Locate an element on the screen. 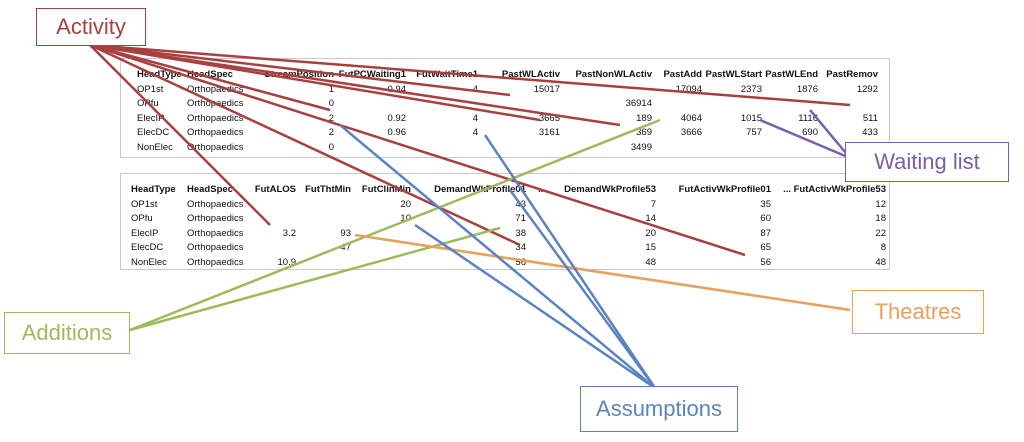 The image size is (1024, 442). table-cell: 1876 is located at coordinates (807, 89).